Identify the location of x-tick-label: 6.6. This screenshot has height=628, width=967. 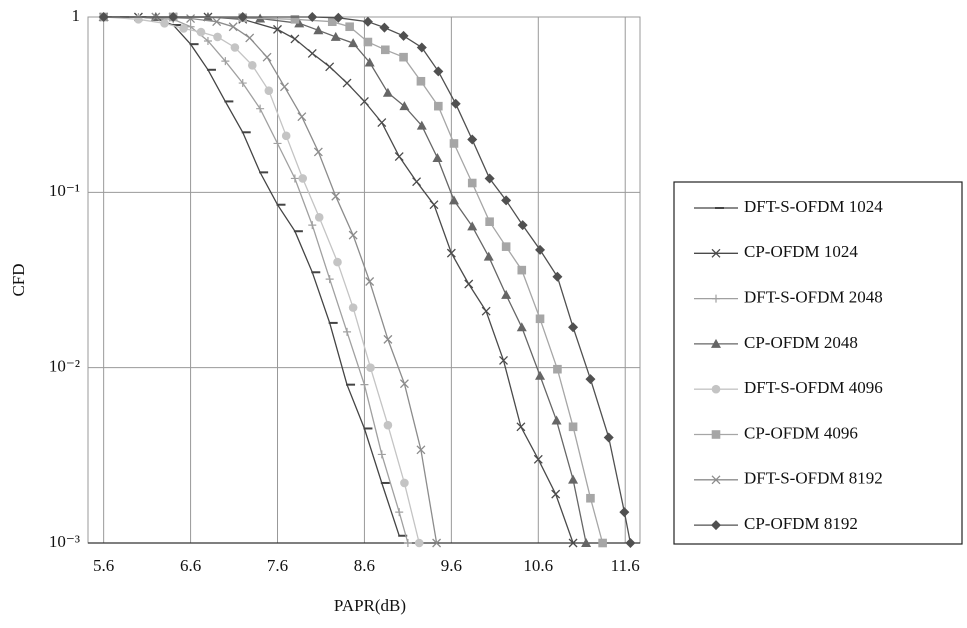
(190, 565).